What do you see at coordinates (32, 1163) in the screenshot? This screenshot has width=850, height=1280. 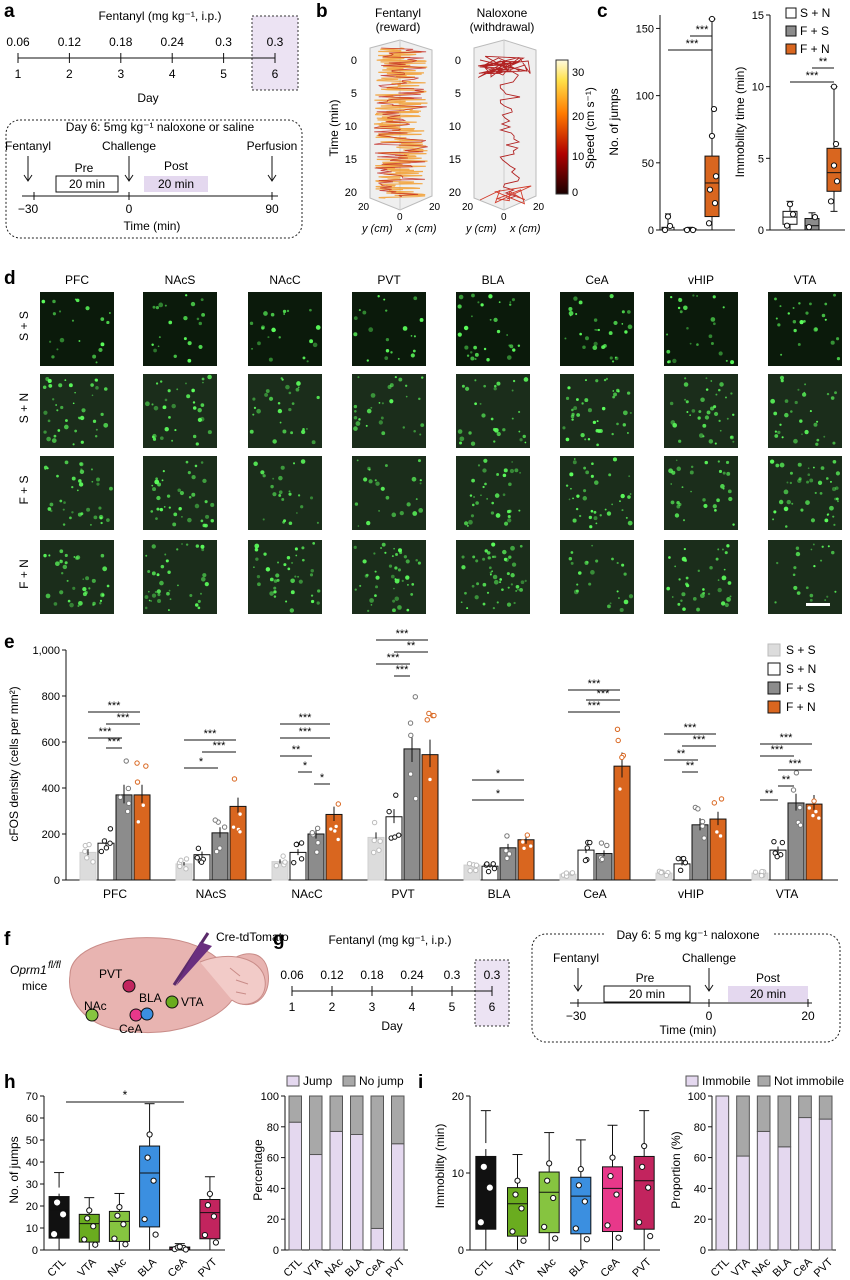 I see `h-ytick-label: 40` at bounding box center [32, 1163].